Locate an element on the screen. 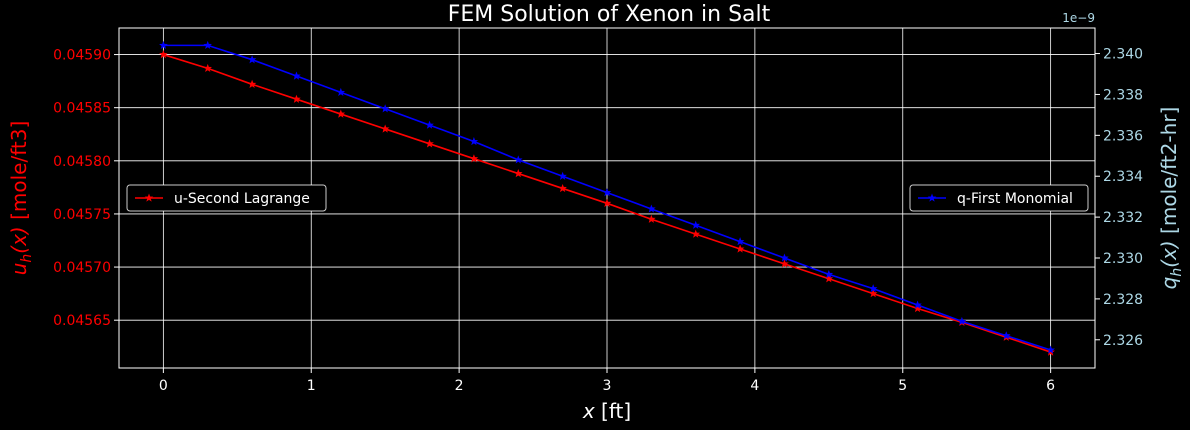 Image resolution: width=1190 pixels, height=430 pixels. right-tick-label: 2.332 is located at coordinates (1123, 218).